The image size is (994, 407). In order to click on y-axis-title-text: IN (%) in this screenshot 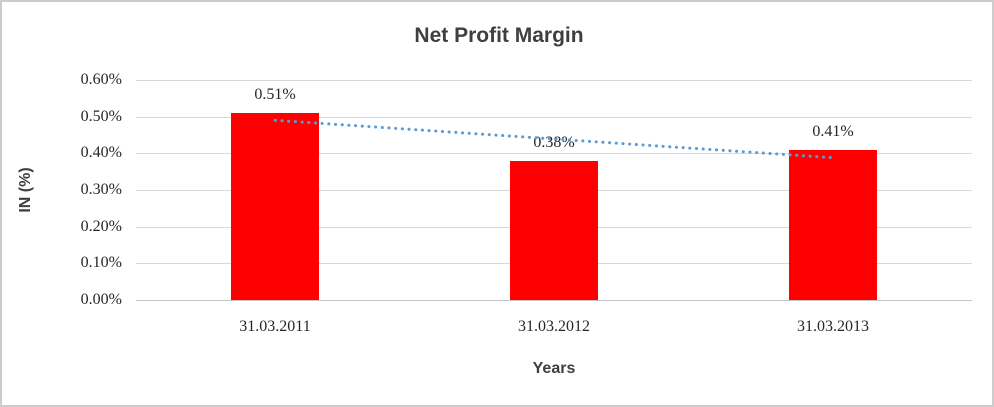, I will do `click(25, 190)`.